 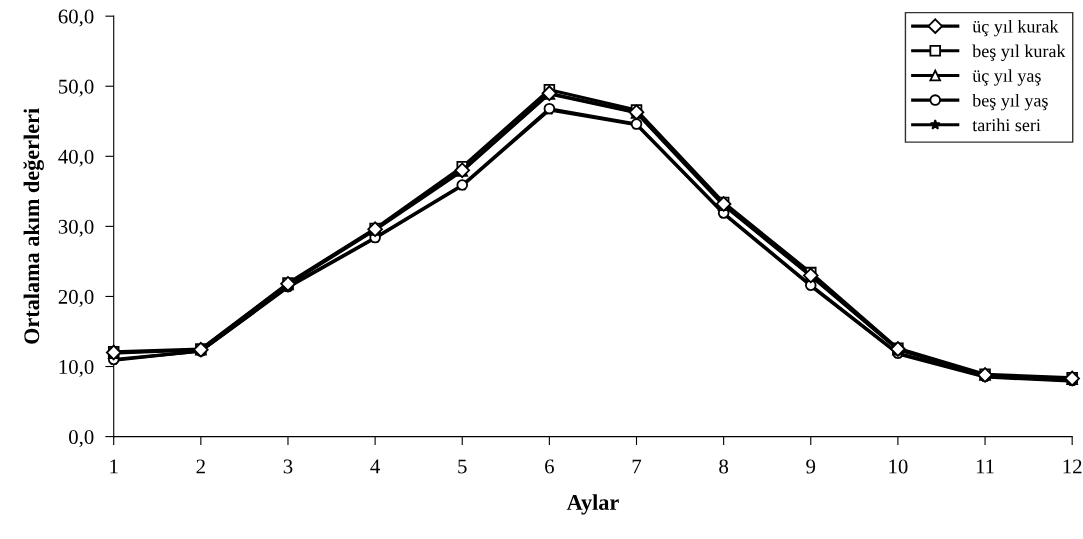 What do you see at coordinates (898, 466) in the screenshot?
I see `x-tick-label: 10` at bounding box center [898, 466].